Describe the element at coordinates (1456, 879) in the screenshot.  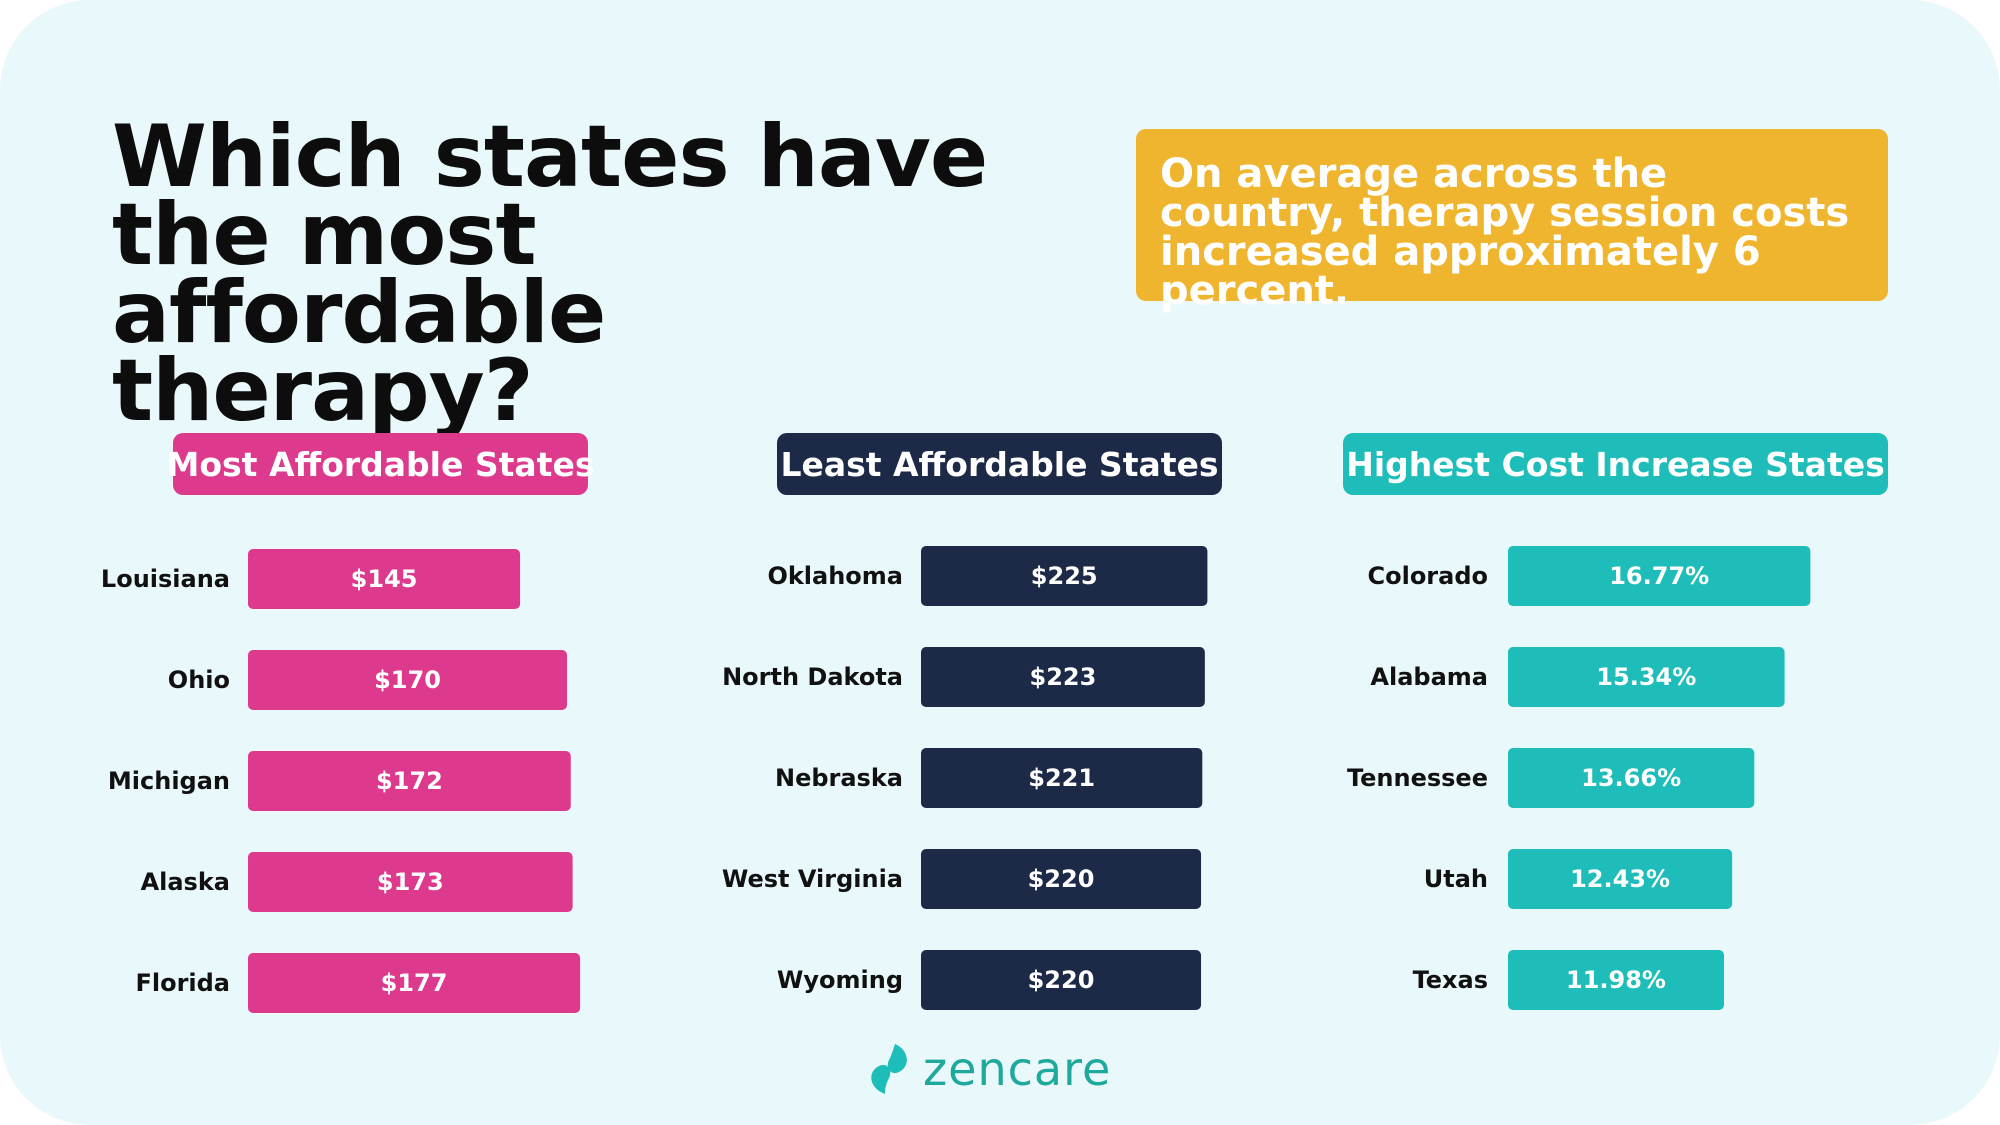
I see `increase-state-label: Utah` at that location.